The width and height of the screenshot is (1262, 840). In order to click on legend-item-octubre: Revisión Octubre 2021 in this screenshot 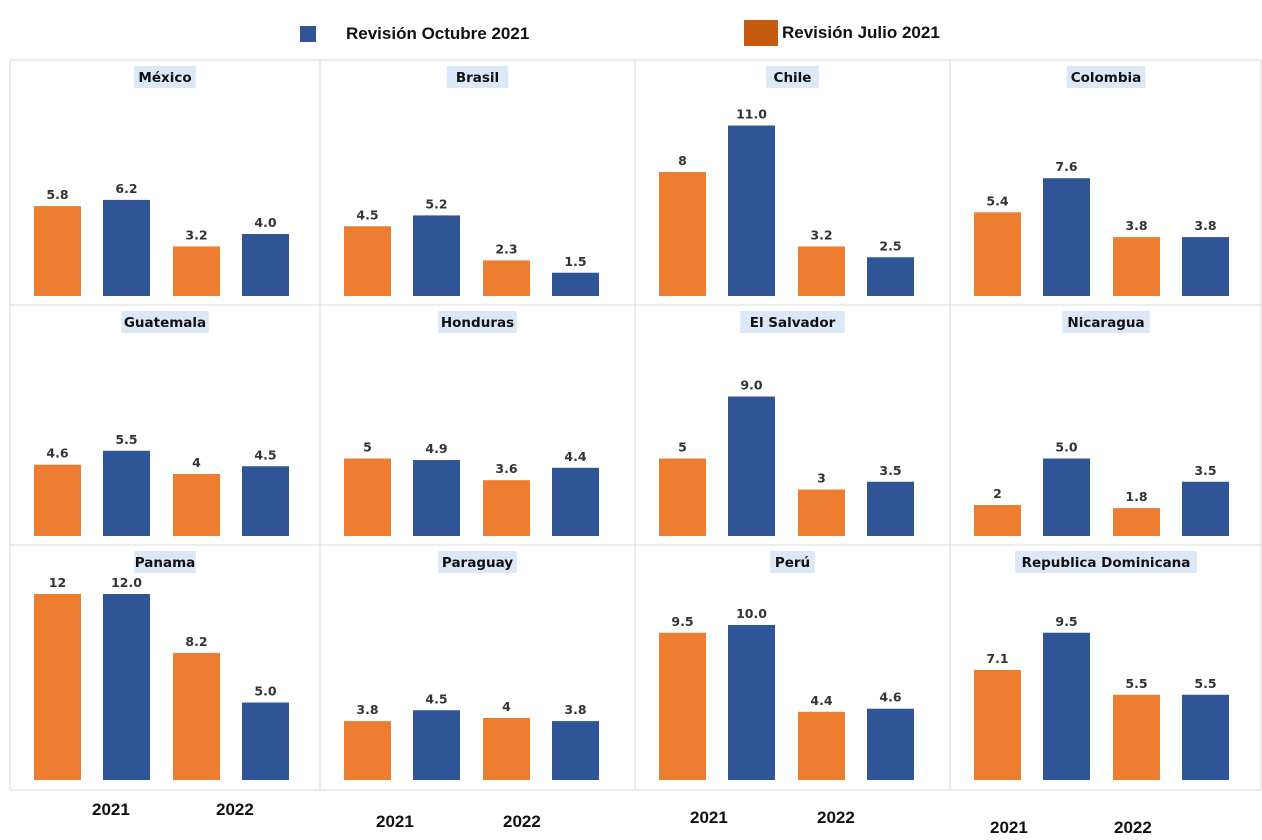, I will do `click(414, 34)`.